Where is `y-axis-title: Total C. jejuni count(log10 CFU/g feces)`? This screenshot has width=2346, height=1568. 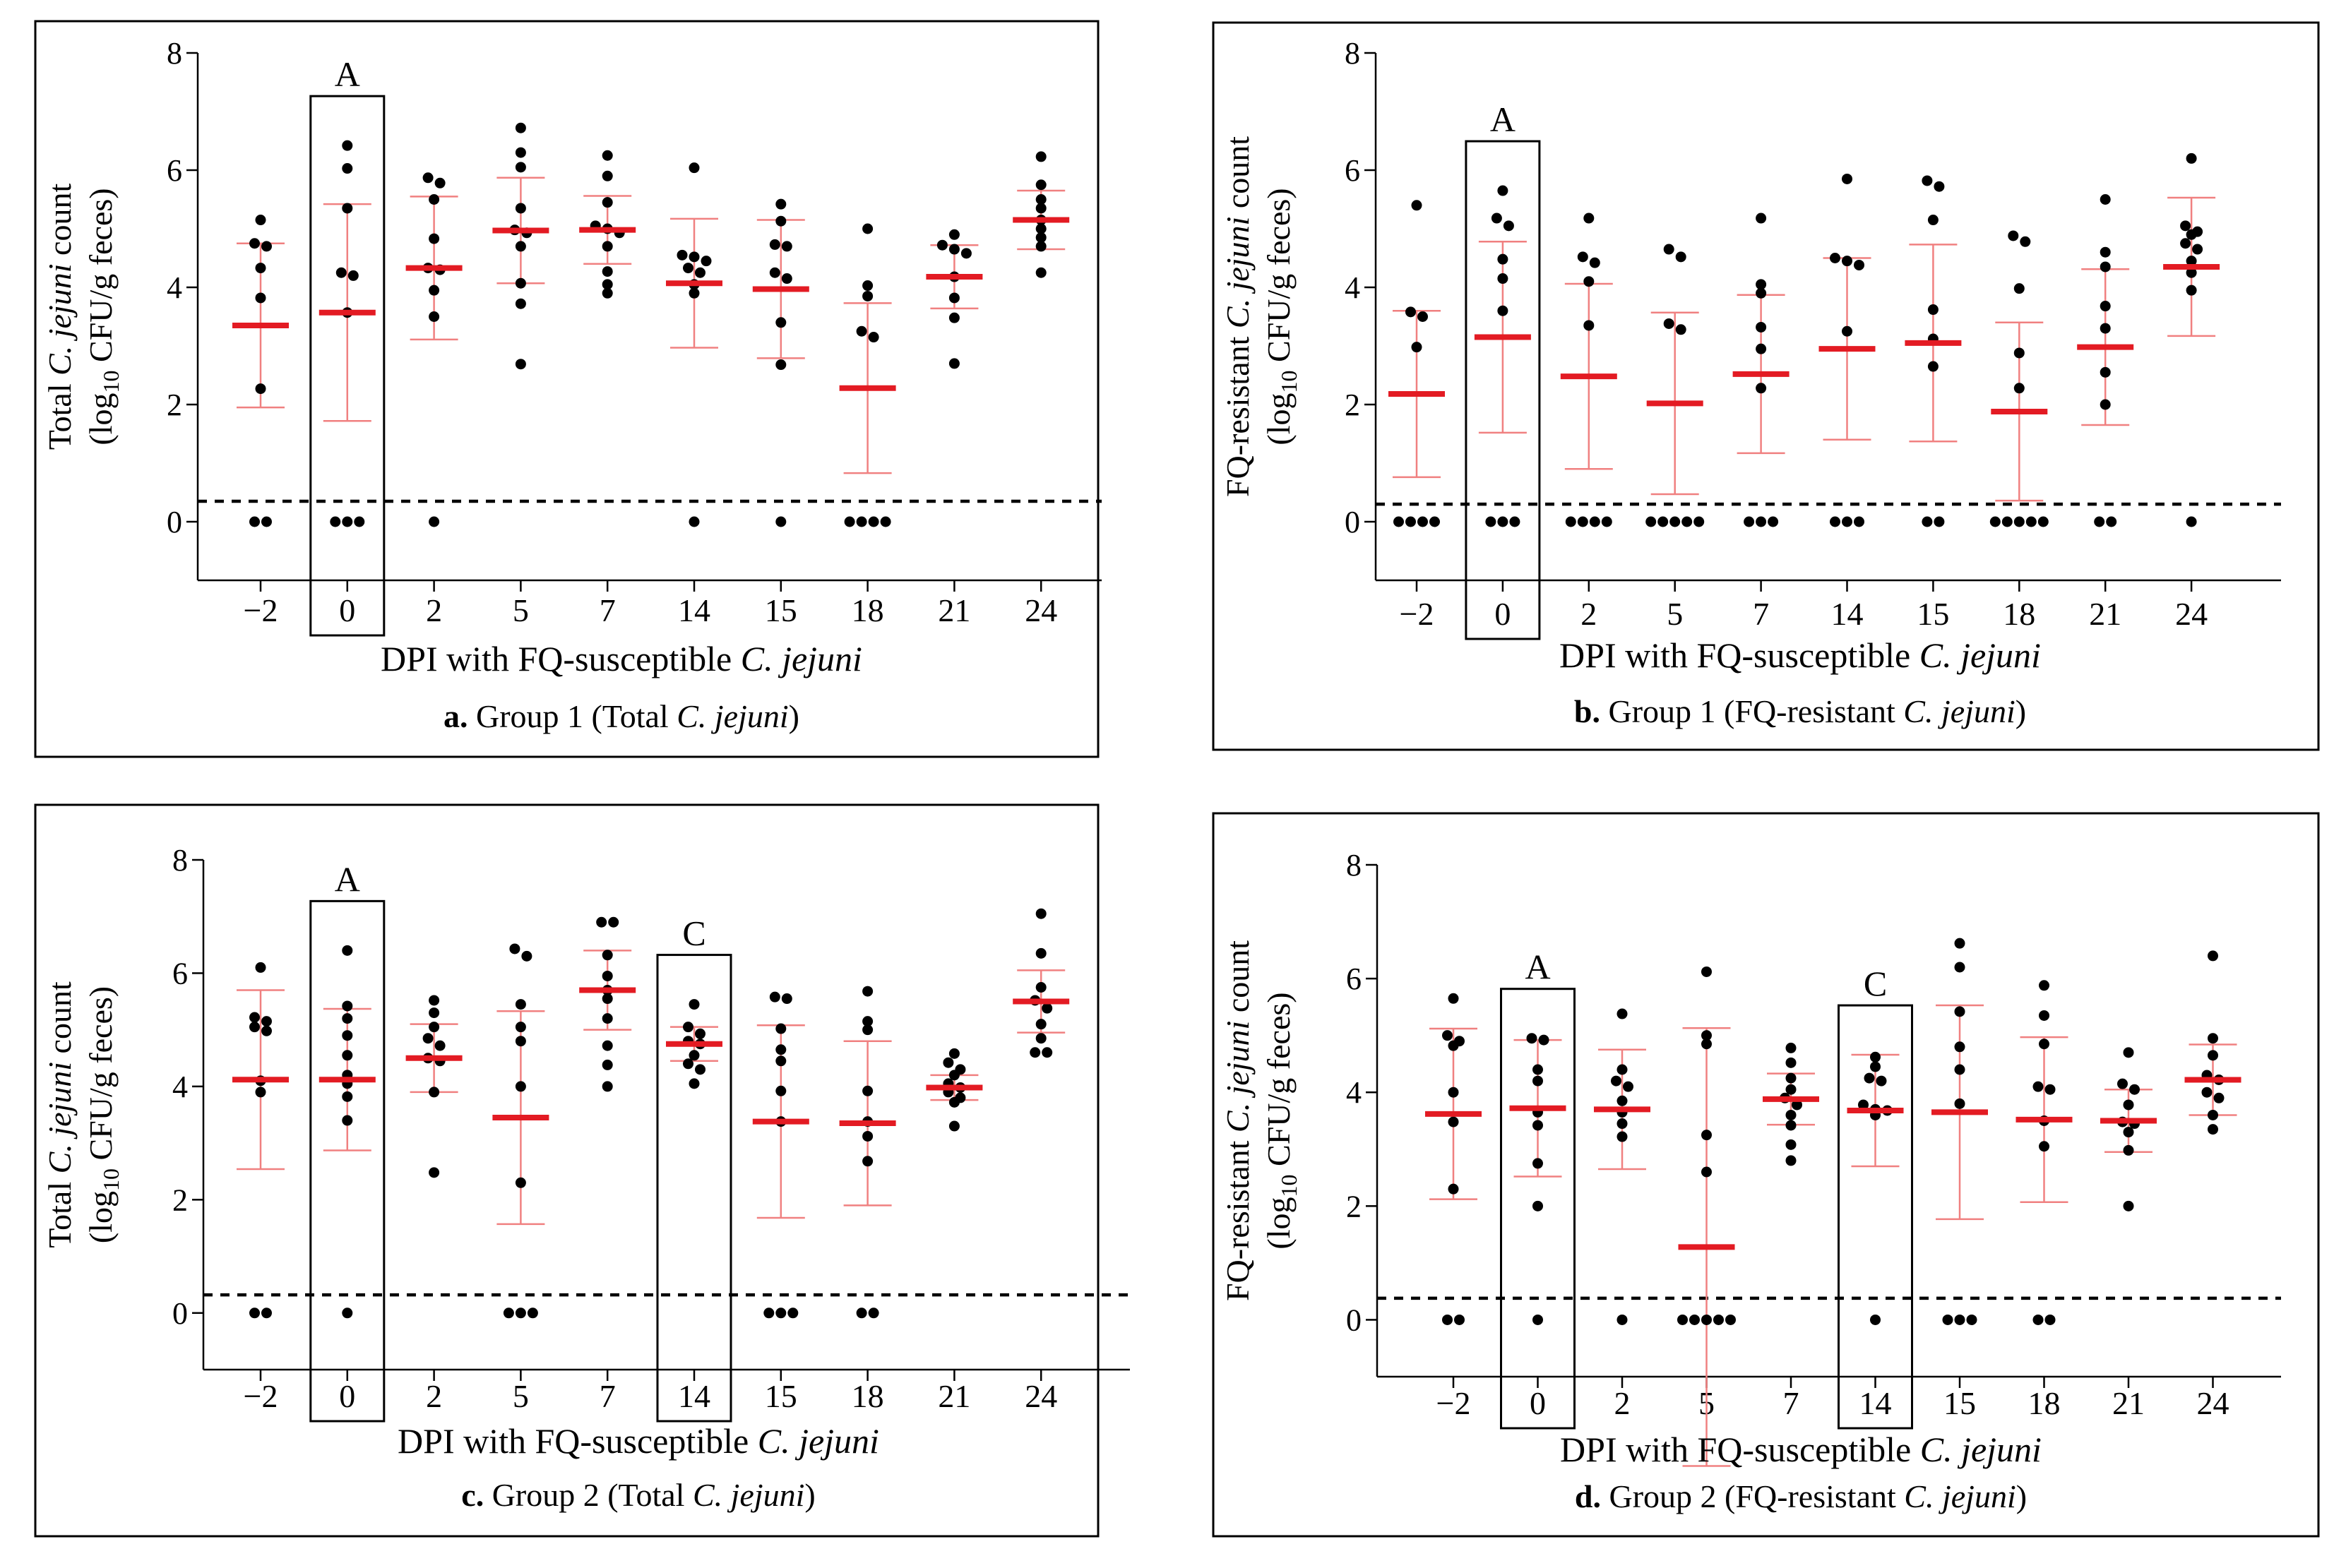
y-axis-title: Total C. jejuni count(log10 CFU/g feces) is located at coordinates (83, 317).